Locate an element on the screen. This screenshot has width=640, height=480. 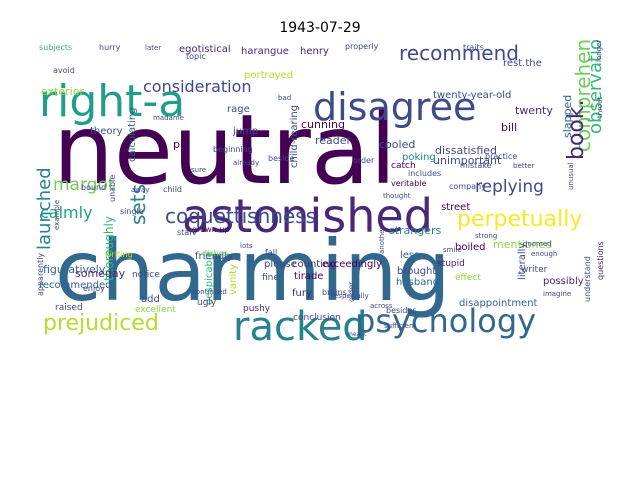
cloud-word: twenty-year-old is located at coordinates (472, 95).